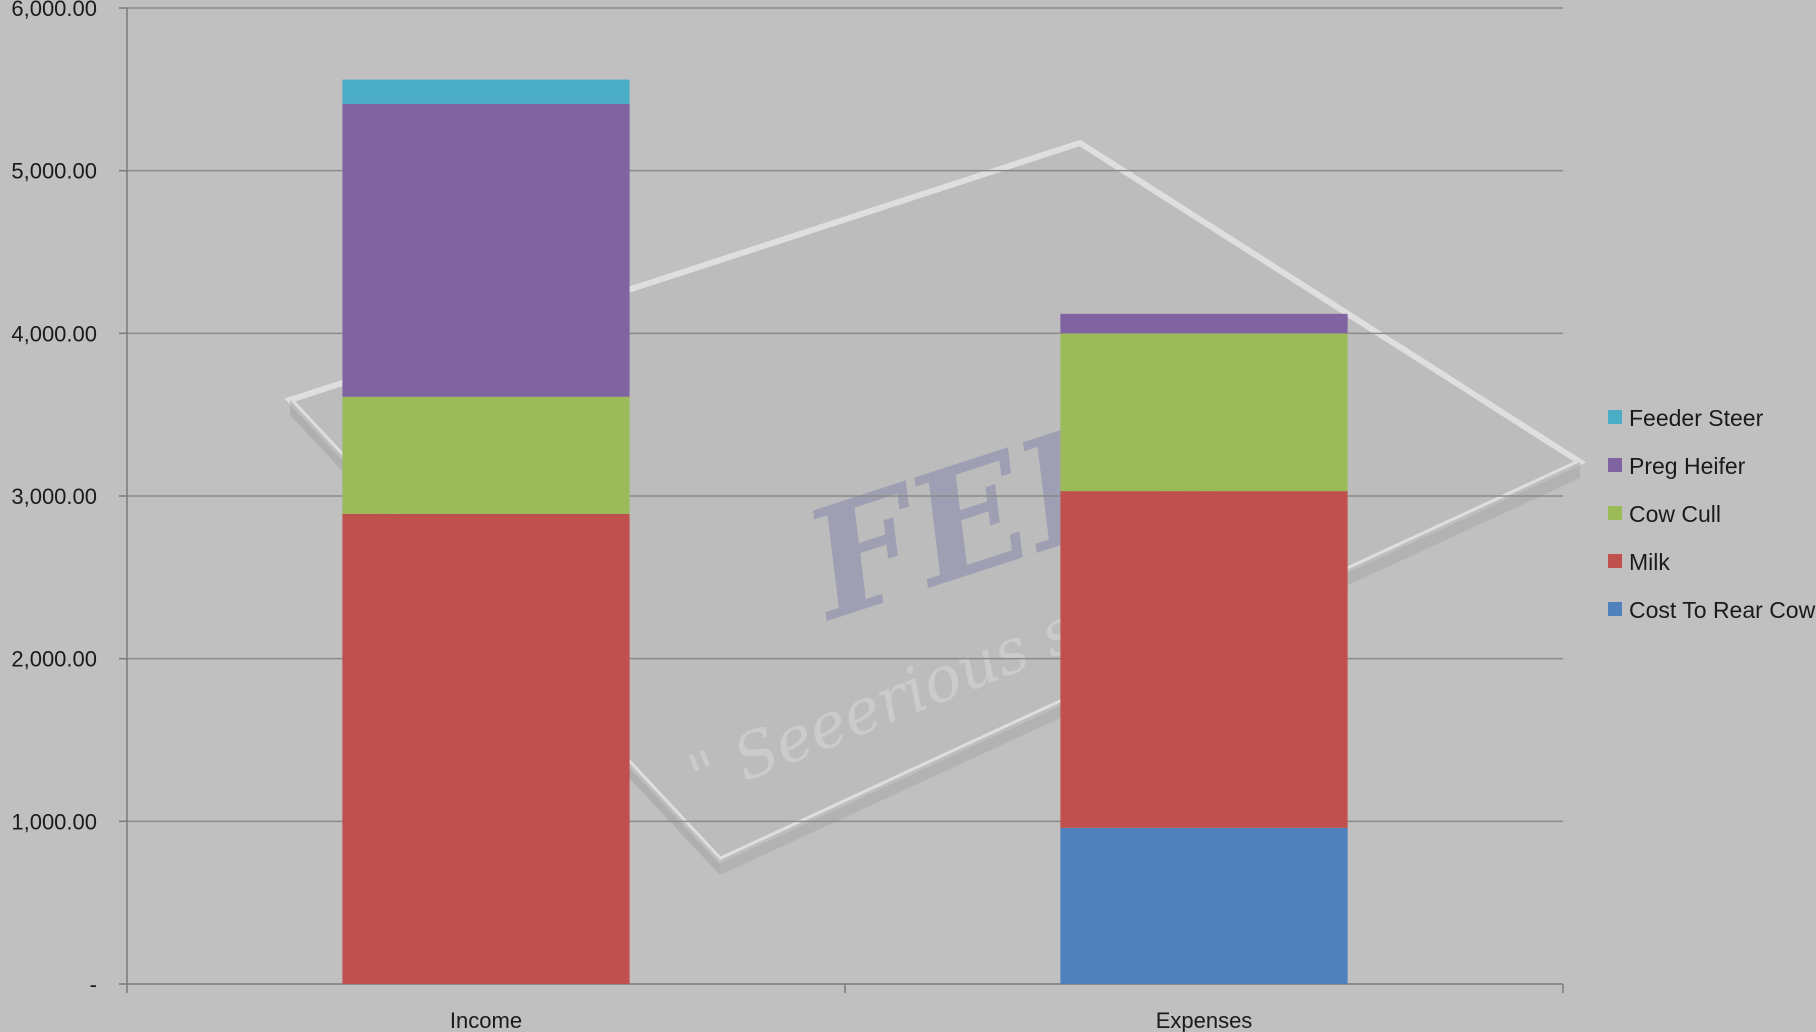  I want to click on bar-income-feeder-steer, so click(486, 91).